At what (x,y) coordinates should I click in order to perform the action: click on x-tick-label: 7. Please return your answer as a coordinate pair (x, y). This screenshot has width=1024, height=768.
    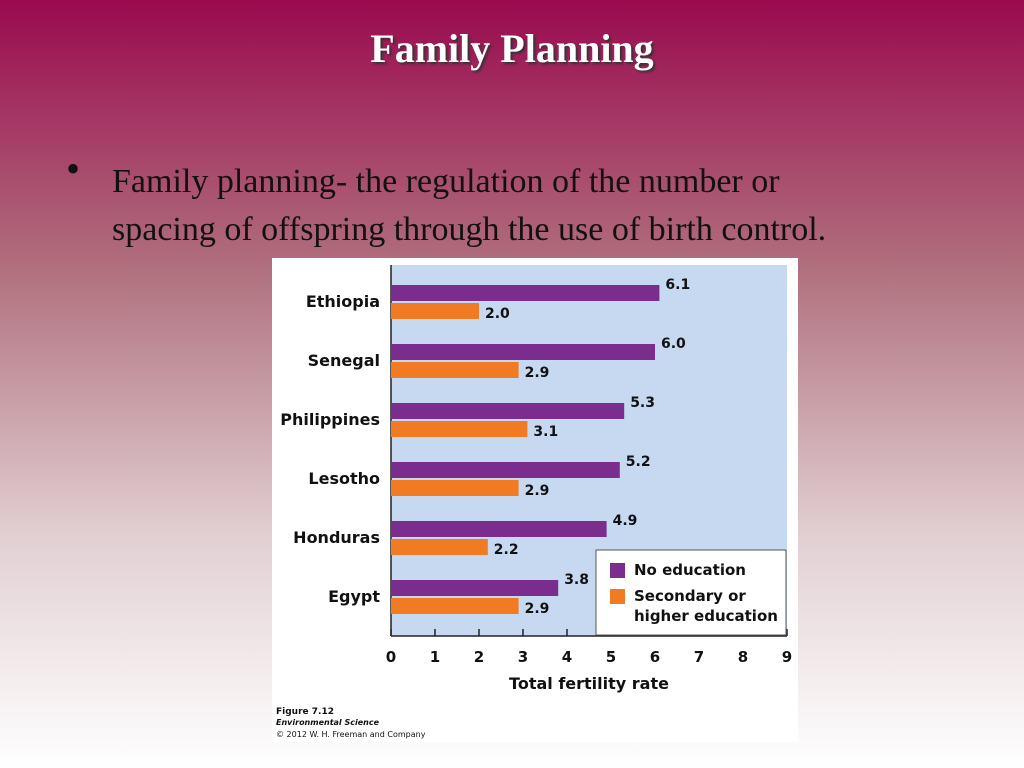
    Looking at the image, I should click on (699, 657).